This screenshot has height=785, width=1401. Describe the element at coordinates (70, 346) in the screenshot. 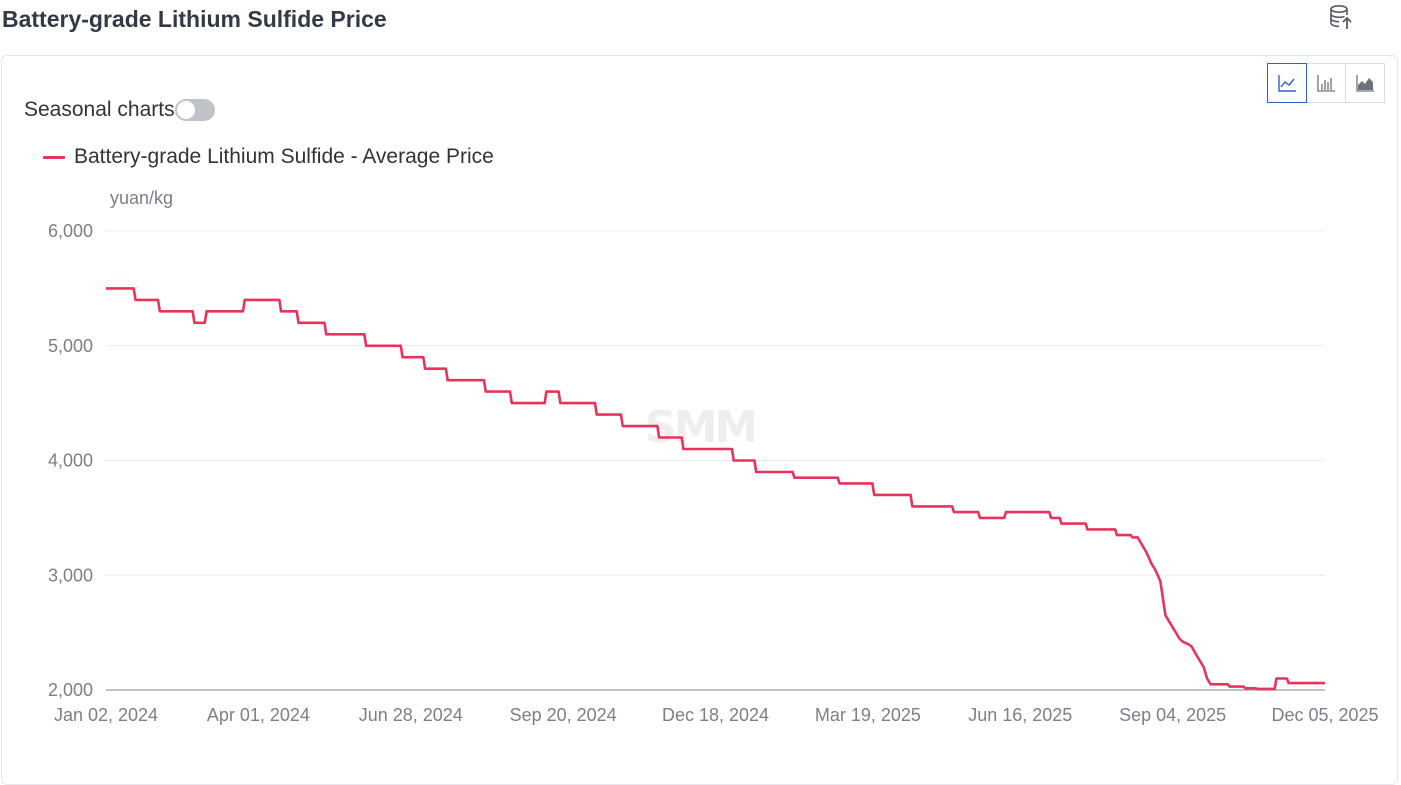

I see `y-tick-label: 5,000` at that location.